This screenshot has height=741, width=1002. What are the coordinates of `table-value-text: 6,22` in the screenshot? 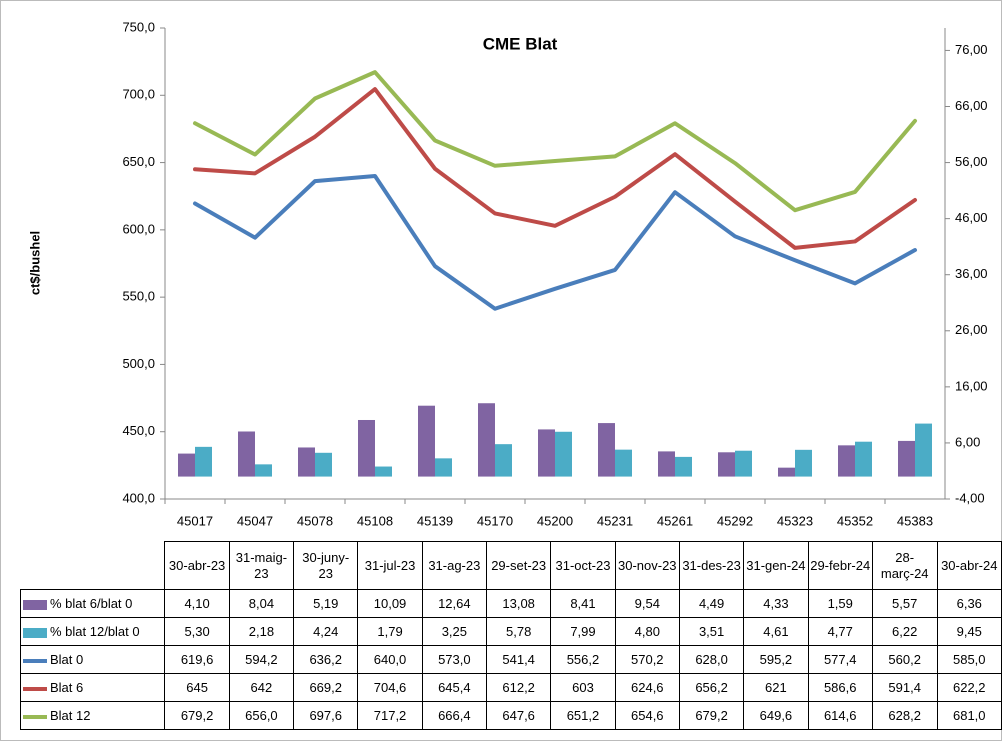 It's located at (905, 631).